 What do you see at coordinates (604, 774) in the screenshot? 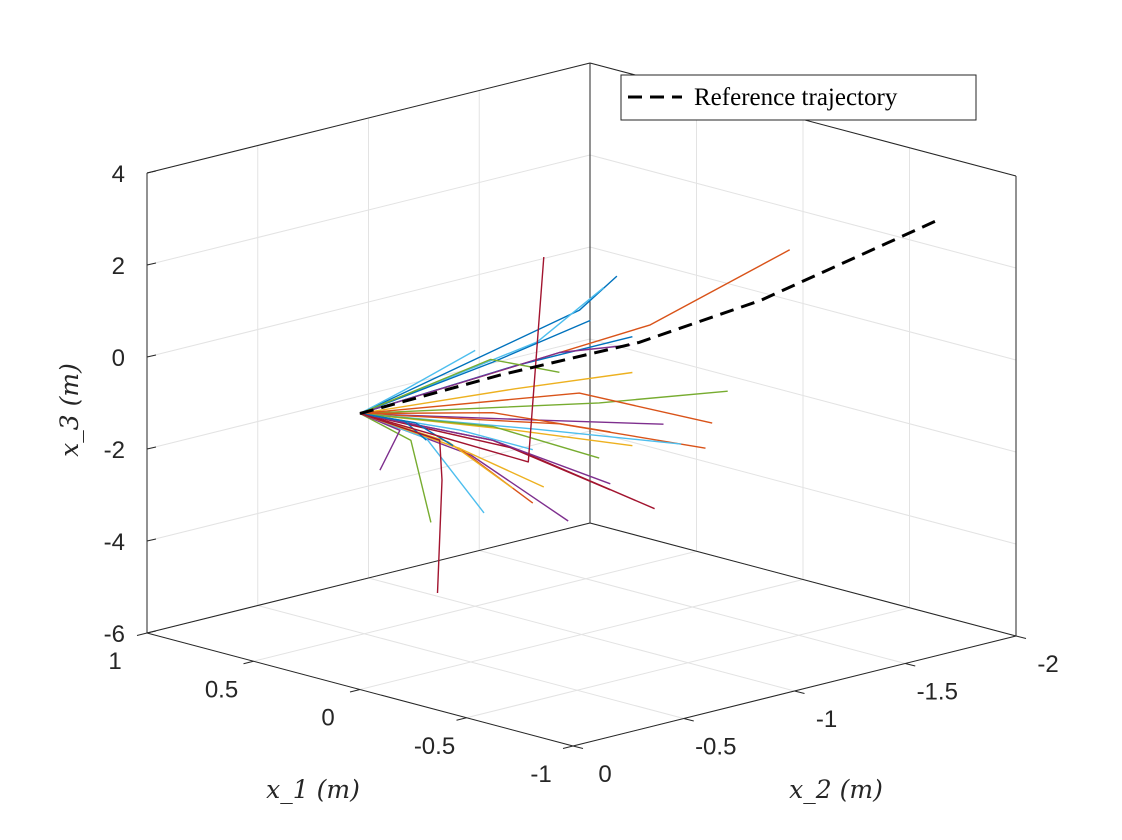
I see `x2-tick-label: 0` at bounding box center [604, 774].